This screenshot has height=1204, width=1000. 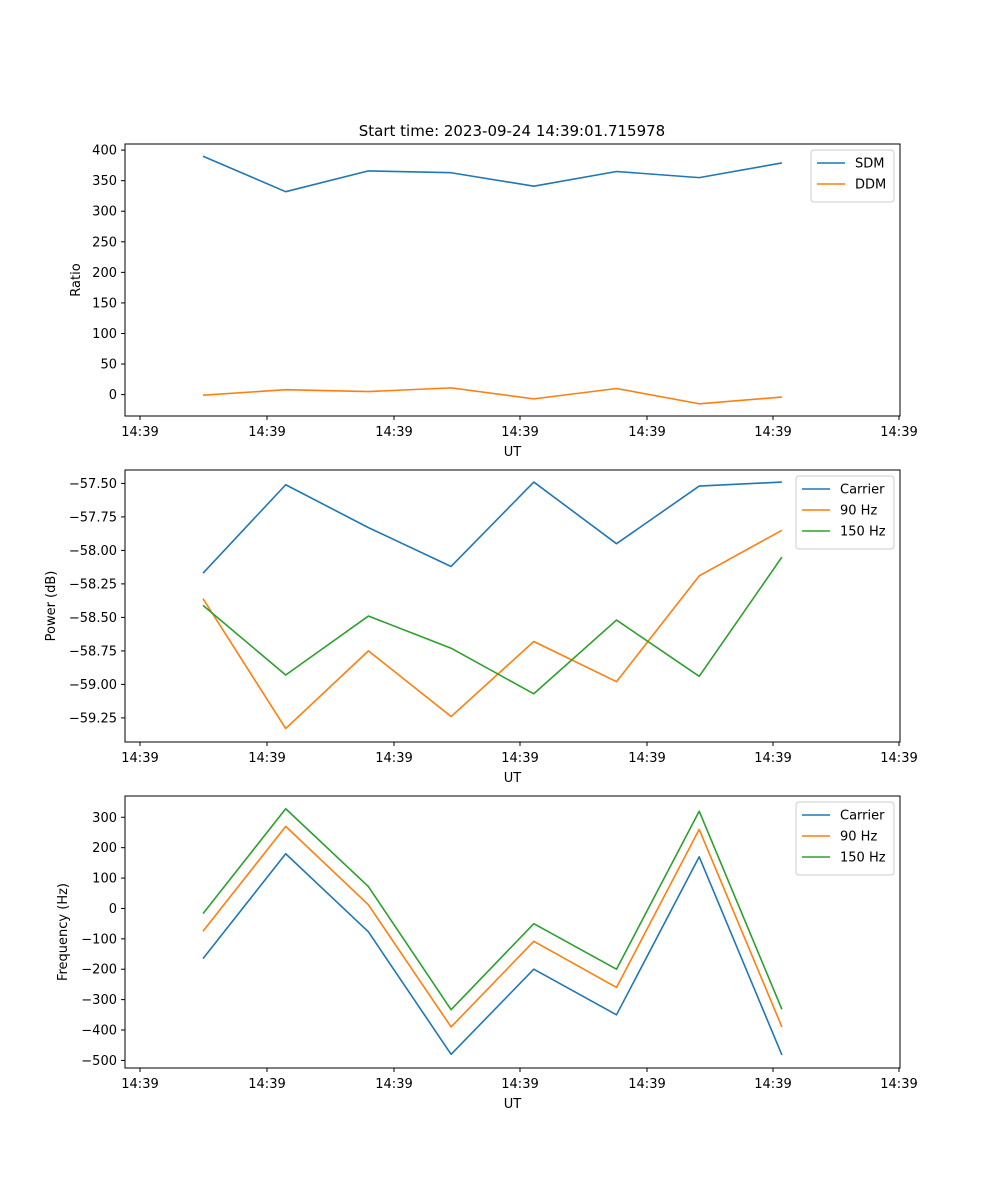 I want to click on y-tick-label: −57.50, so click(x=93, y=484).